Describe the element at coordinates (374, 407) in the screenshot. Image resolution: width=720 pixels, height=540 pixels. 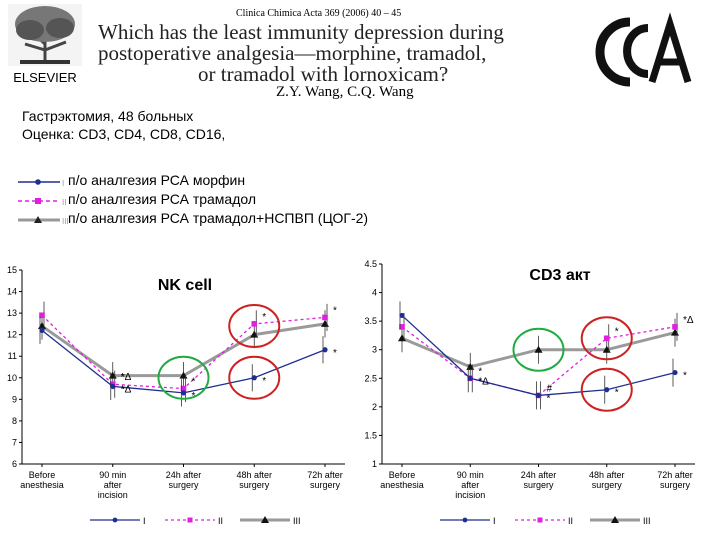
I see `y-tick-label: 2` at that location.